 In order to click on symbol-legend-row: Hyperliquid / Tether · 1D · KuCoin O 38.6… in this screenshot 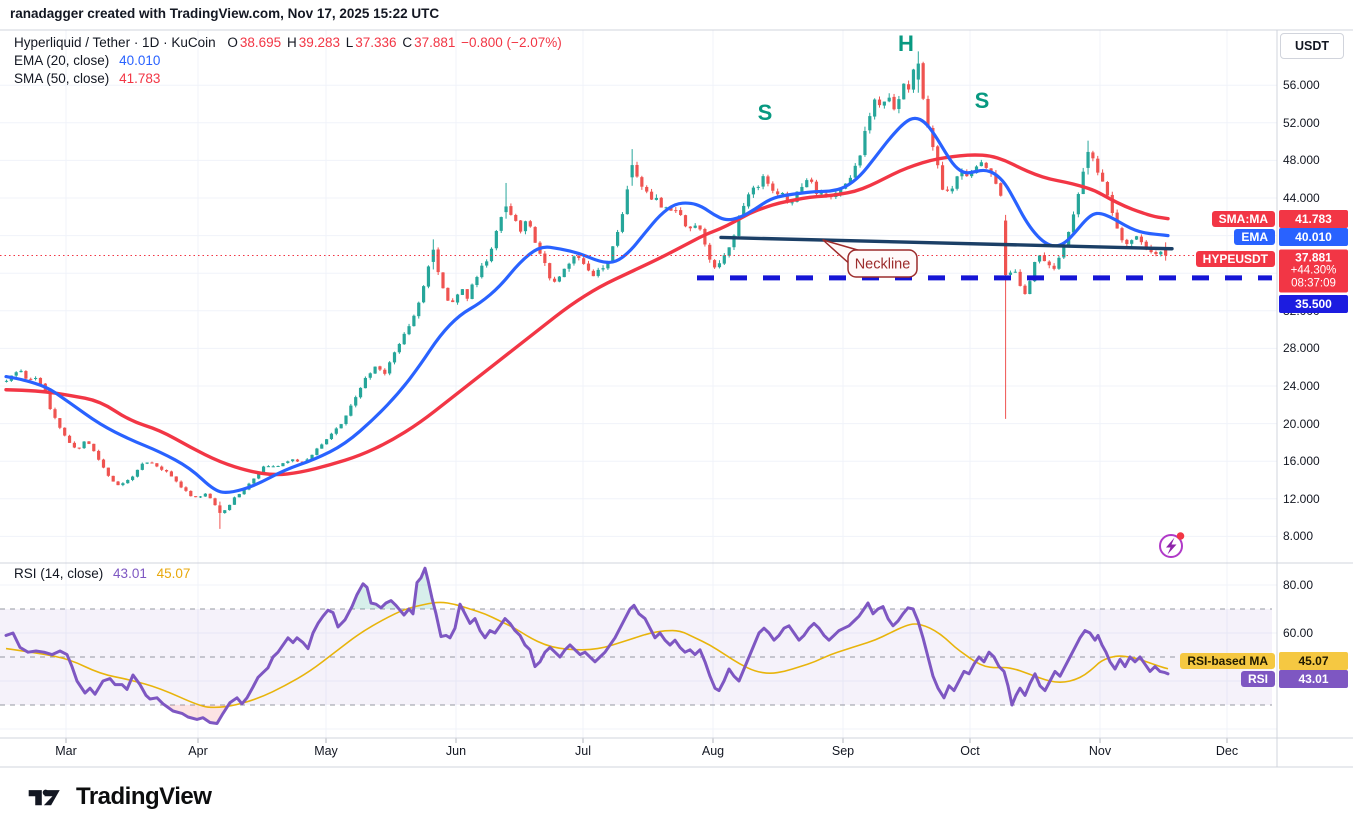, I will do `click(289, 42)`.